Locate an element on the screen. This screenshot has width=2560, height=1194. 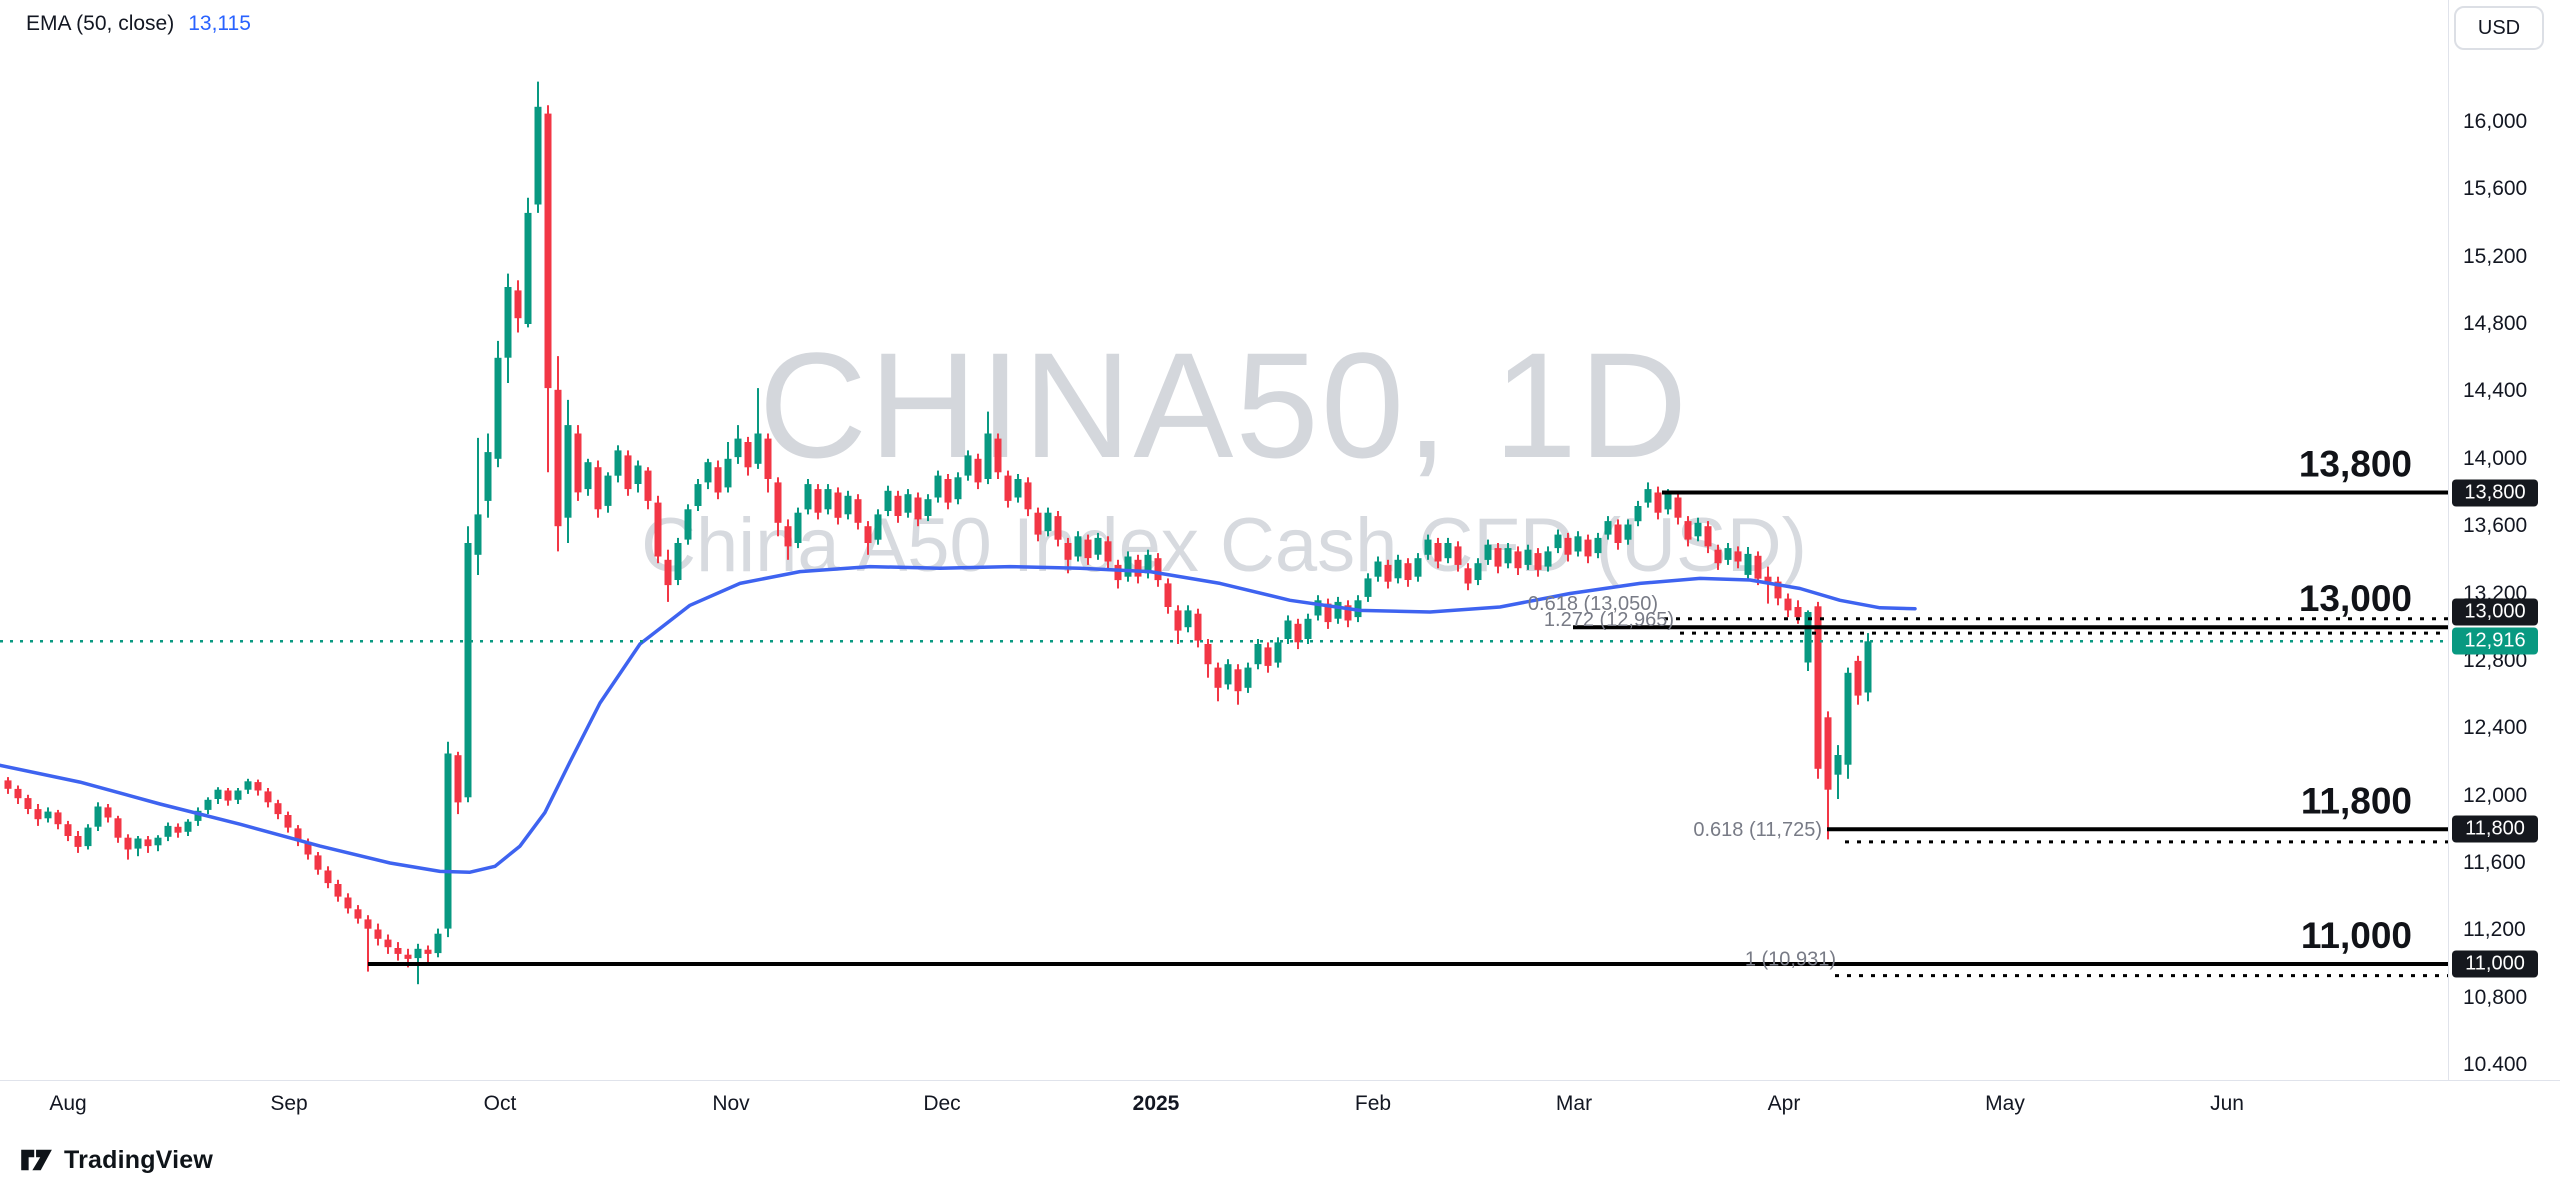
fib-label: 1 (10,931) is located at coordinates (1790, 960).